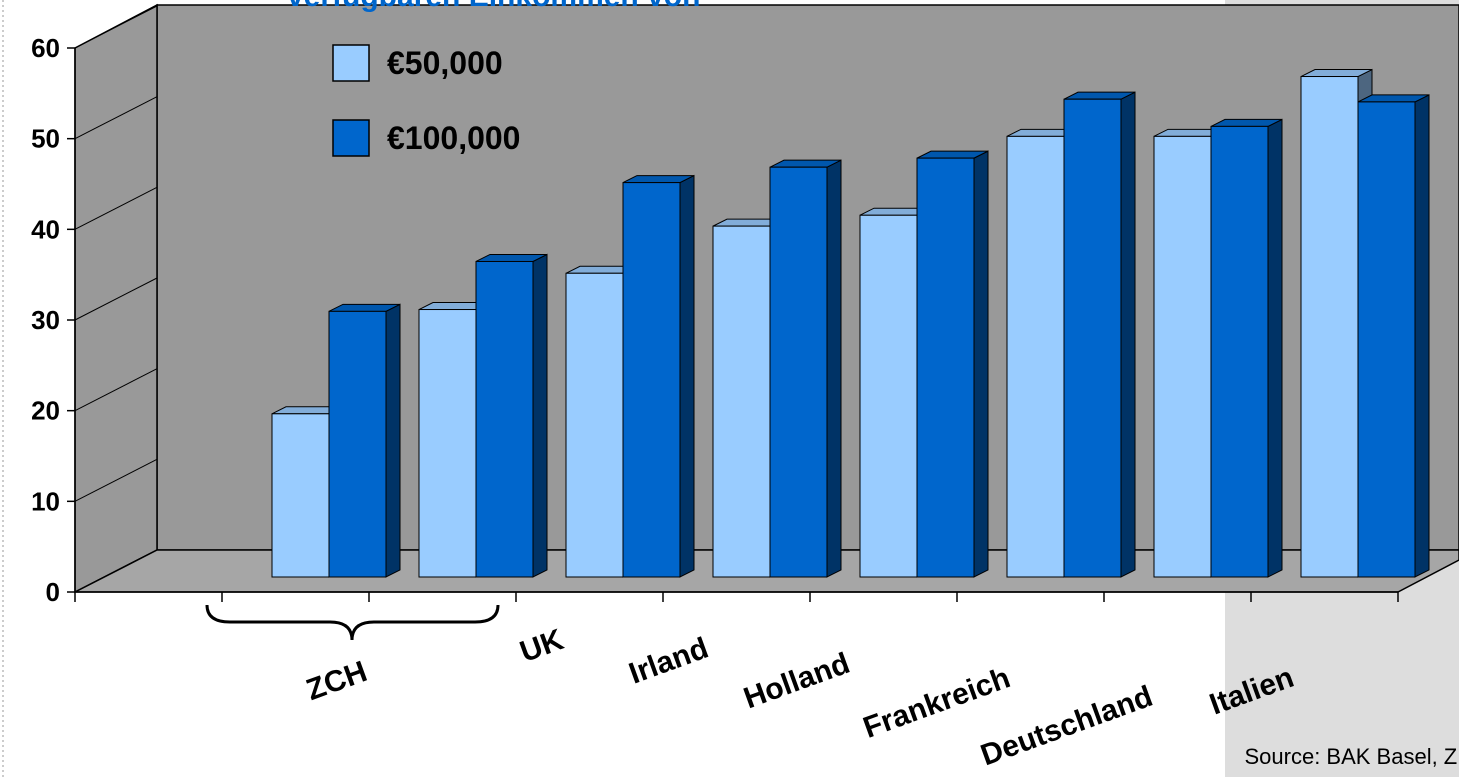  What do you see at coordinates (796, 681) in the screenshot?
I see `x-tick-label: Holland` at bounding box center [796, 681].